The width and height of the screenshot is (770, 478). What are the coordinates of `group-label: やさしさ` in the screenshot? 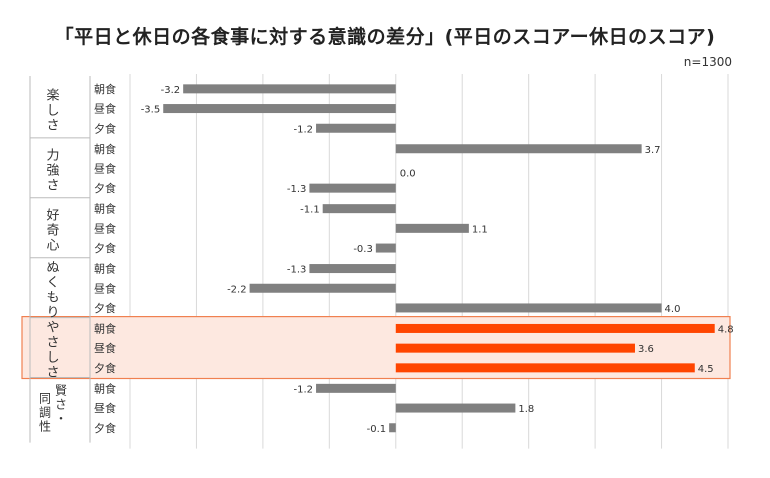 It's located at (52, 351).